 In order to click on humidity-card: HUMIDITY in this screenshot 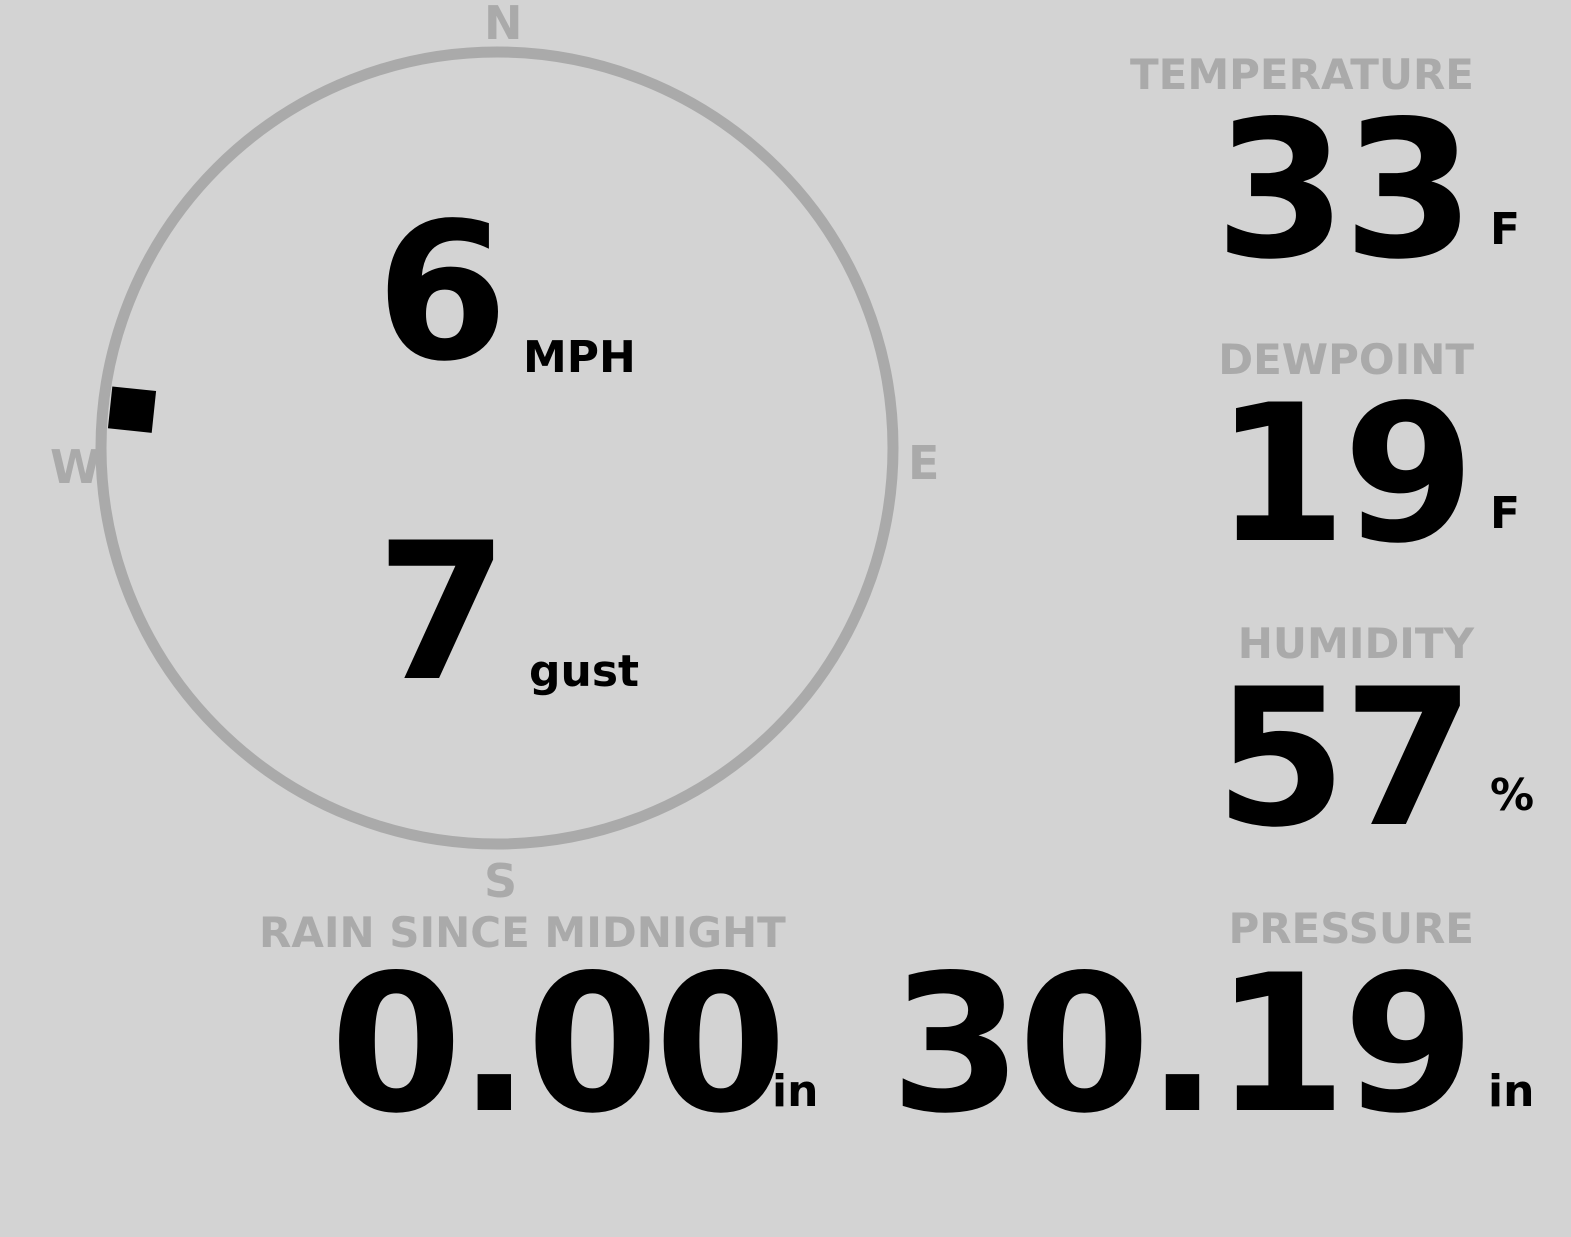, I will do `click(1356, 643)`.